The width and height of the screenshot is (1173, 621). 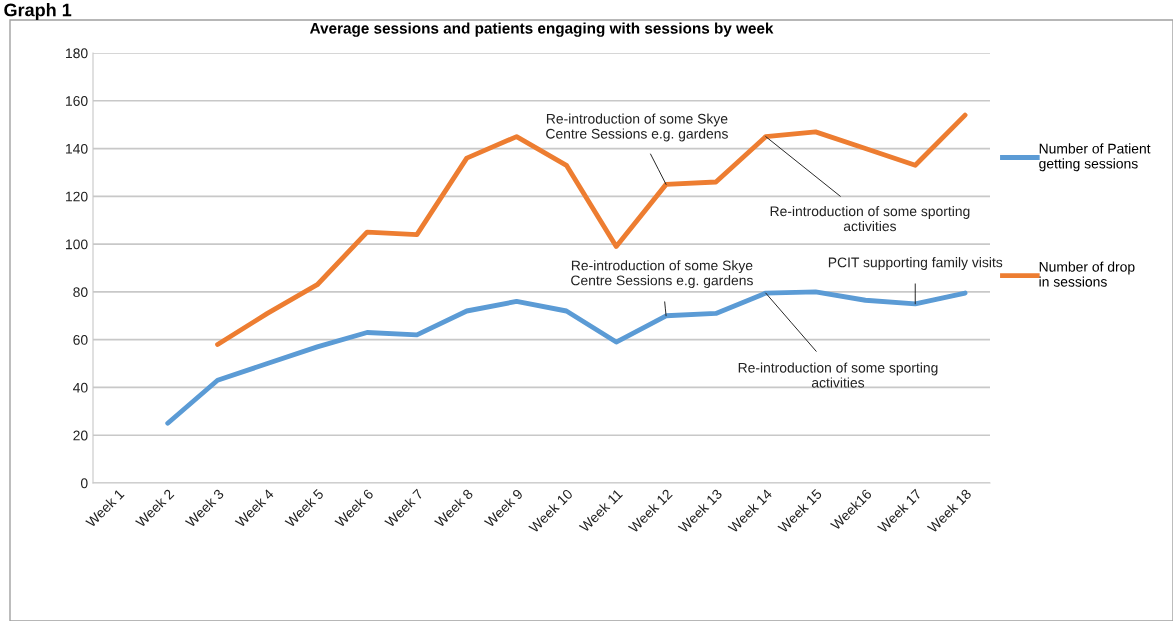 What do you see at coordinates (77, 244) in the screenshot?
I see `y-tick-label: 100` at bounding box center [77, 244].